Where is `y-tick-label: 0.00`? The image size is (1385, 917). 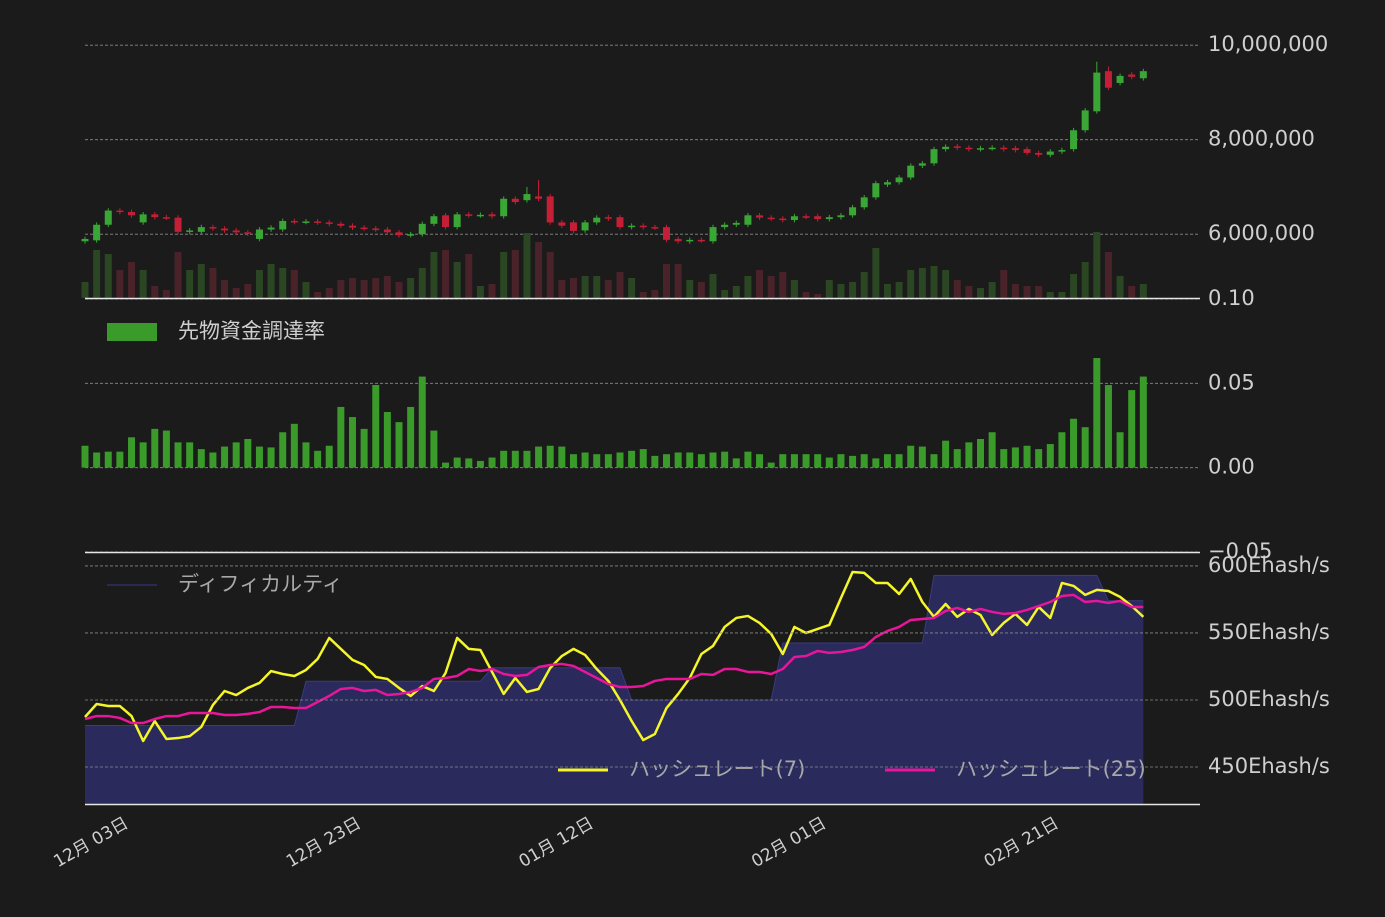 y-tick-label: 0.00 is located at coordinates (1231, 467).